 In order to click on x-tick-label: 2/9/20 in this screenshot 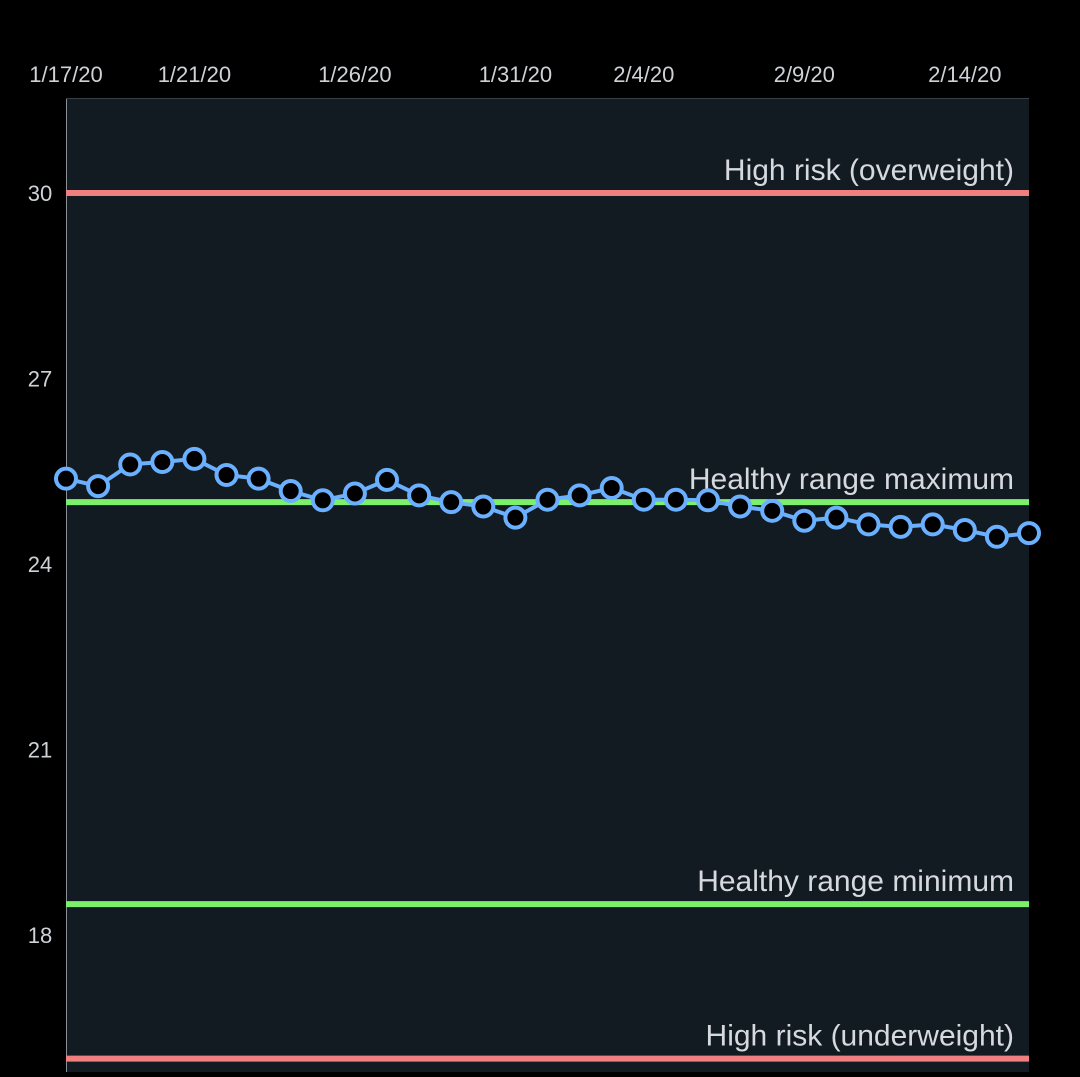, I will do `click(804, 74)`.